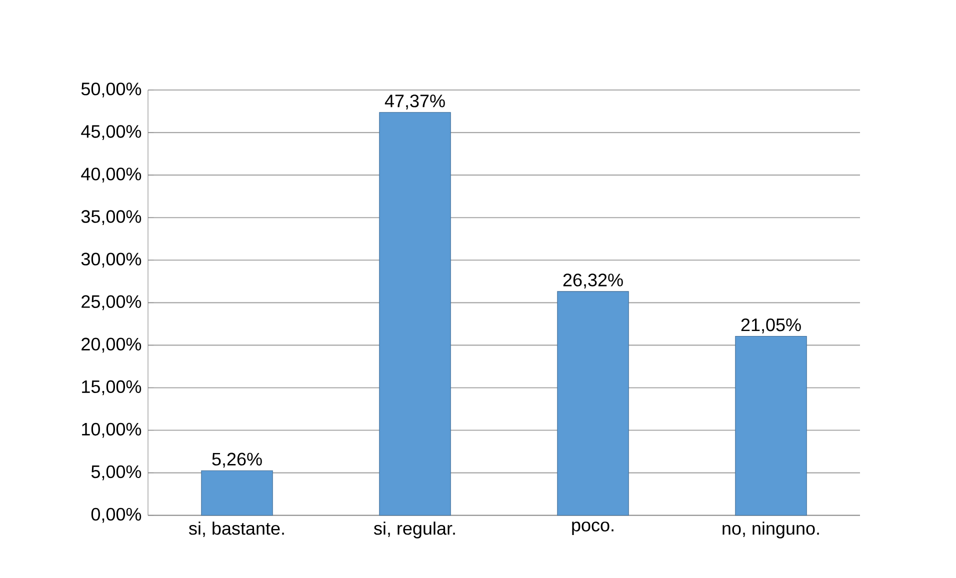 This screenshot has height=578, width=956. What do you see at coordinates (593, 529) in the screenshot?
I see `x-tick-label: poco.` at bounding box center [593, 529].